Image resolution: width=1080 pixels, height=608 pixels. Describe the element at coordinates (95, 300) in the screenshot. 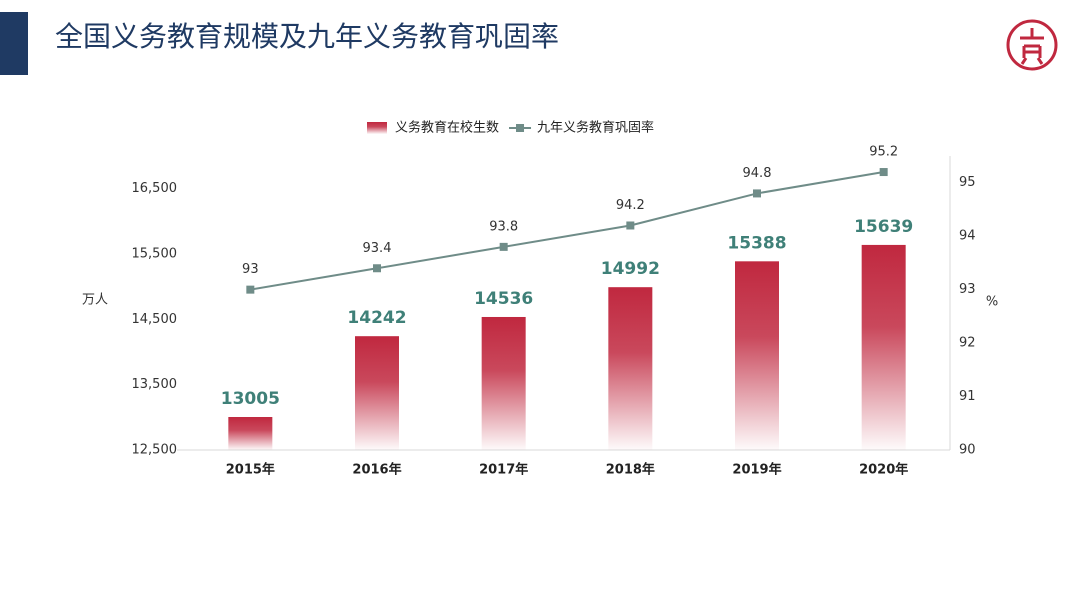

I see `y-axis-label: 万人` at that location.